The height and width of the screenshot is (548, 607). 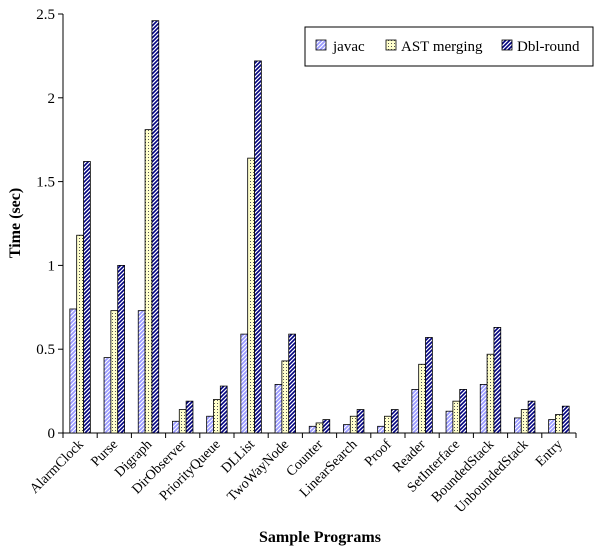 What do you see at coordinates (497, 380) in the screenshot?
I see `bar-dbl-round-boundedstack` at bounding box center [497, 380].